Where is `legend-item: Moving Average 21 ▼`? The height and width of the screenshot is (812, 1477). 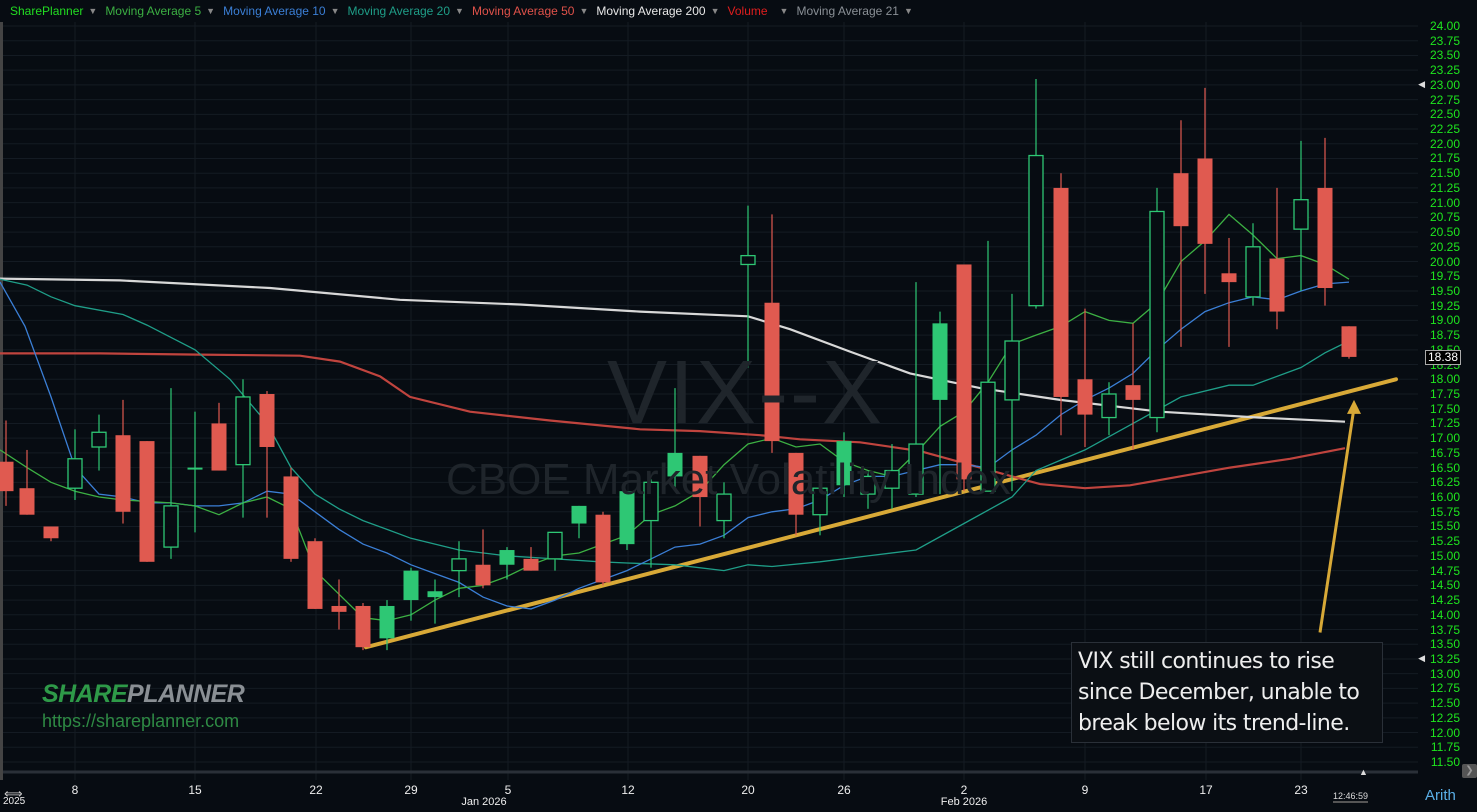 legend-item: Moving Average 21 ▼ is located at coordinates (854, 11).